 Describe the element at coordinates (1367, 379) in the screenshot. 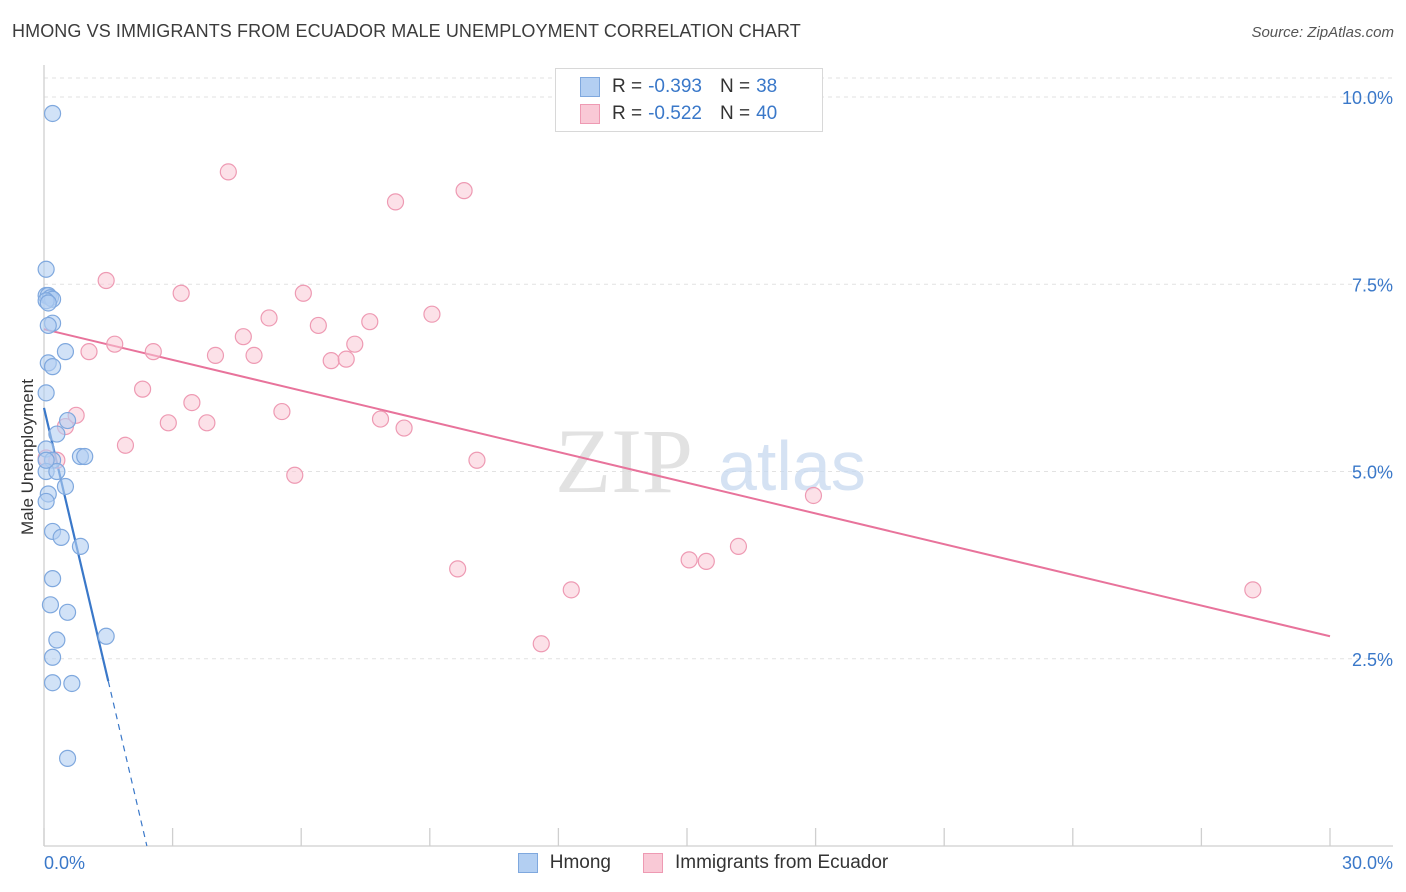

I see `y-tick-labels: 2.5% 5.0% 7.5% 10.0%` at that location.